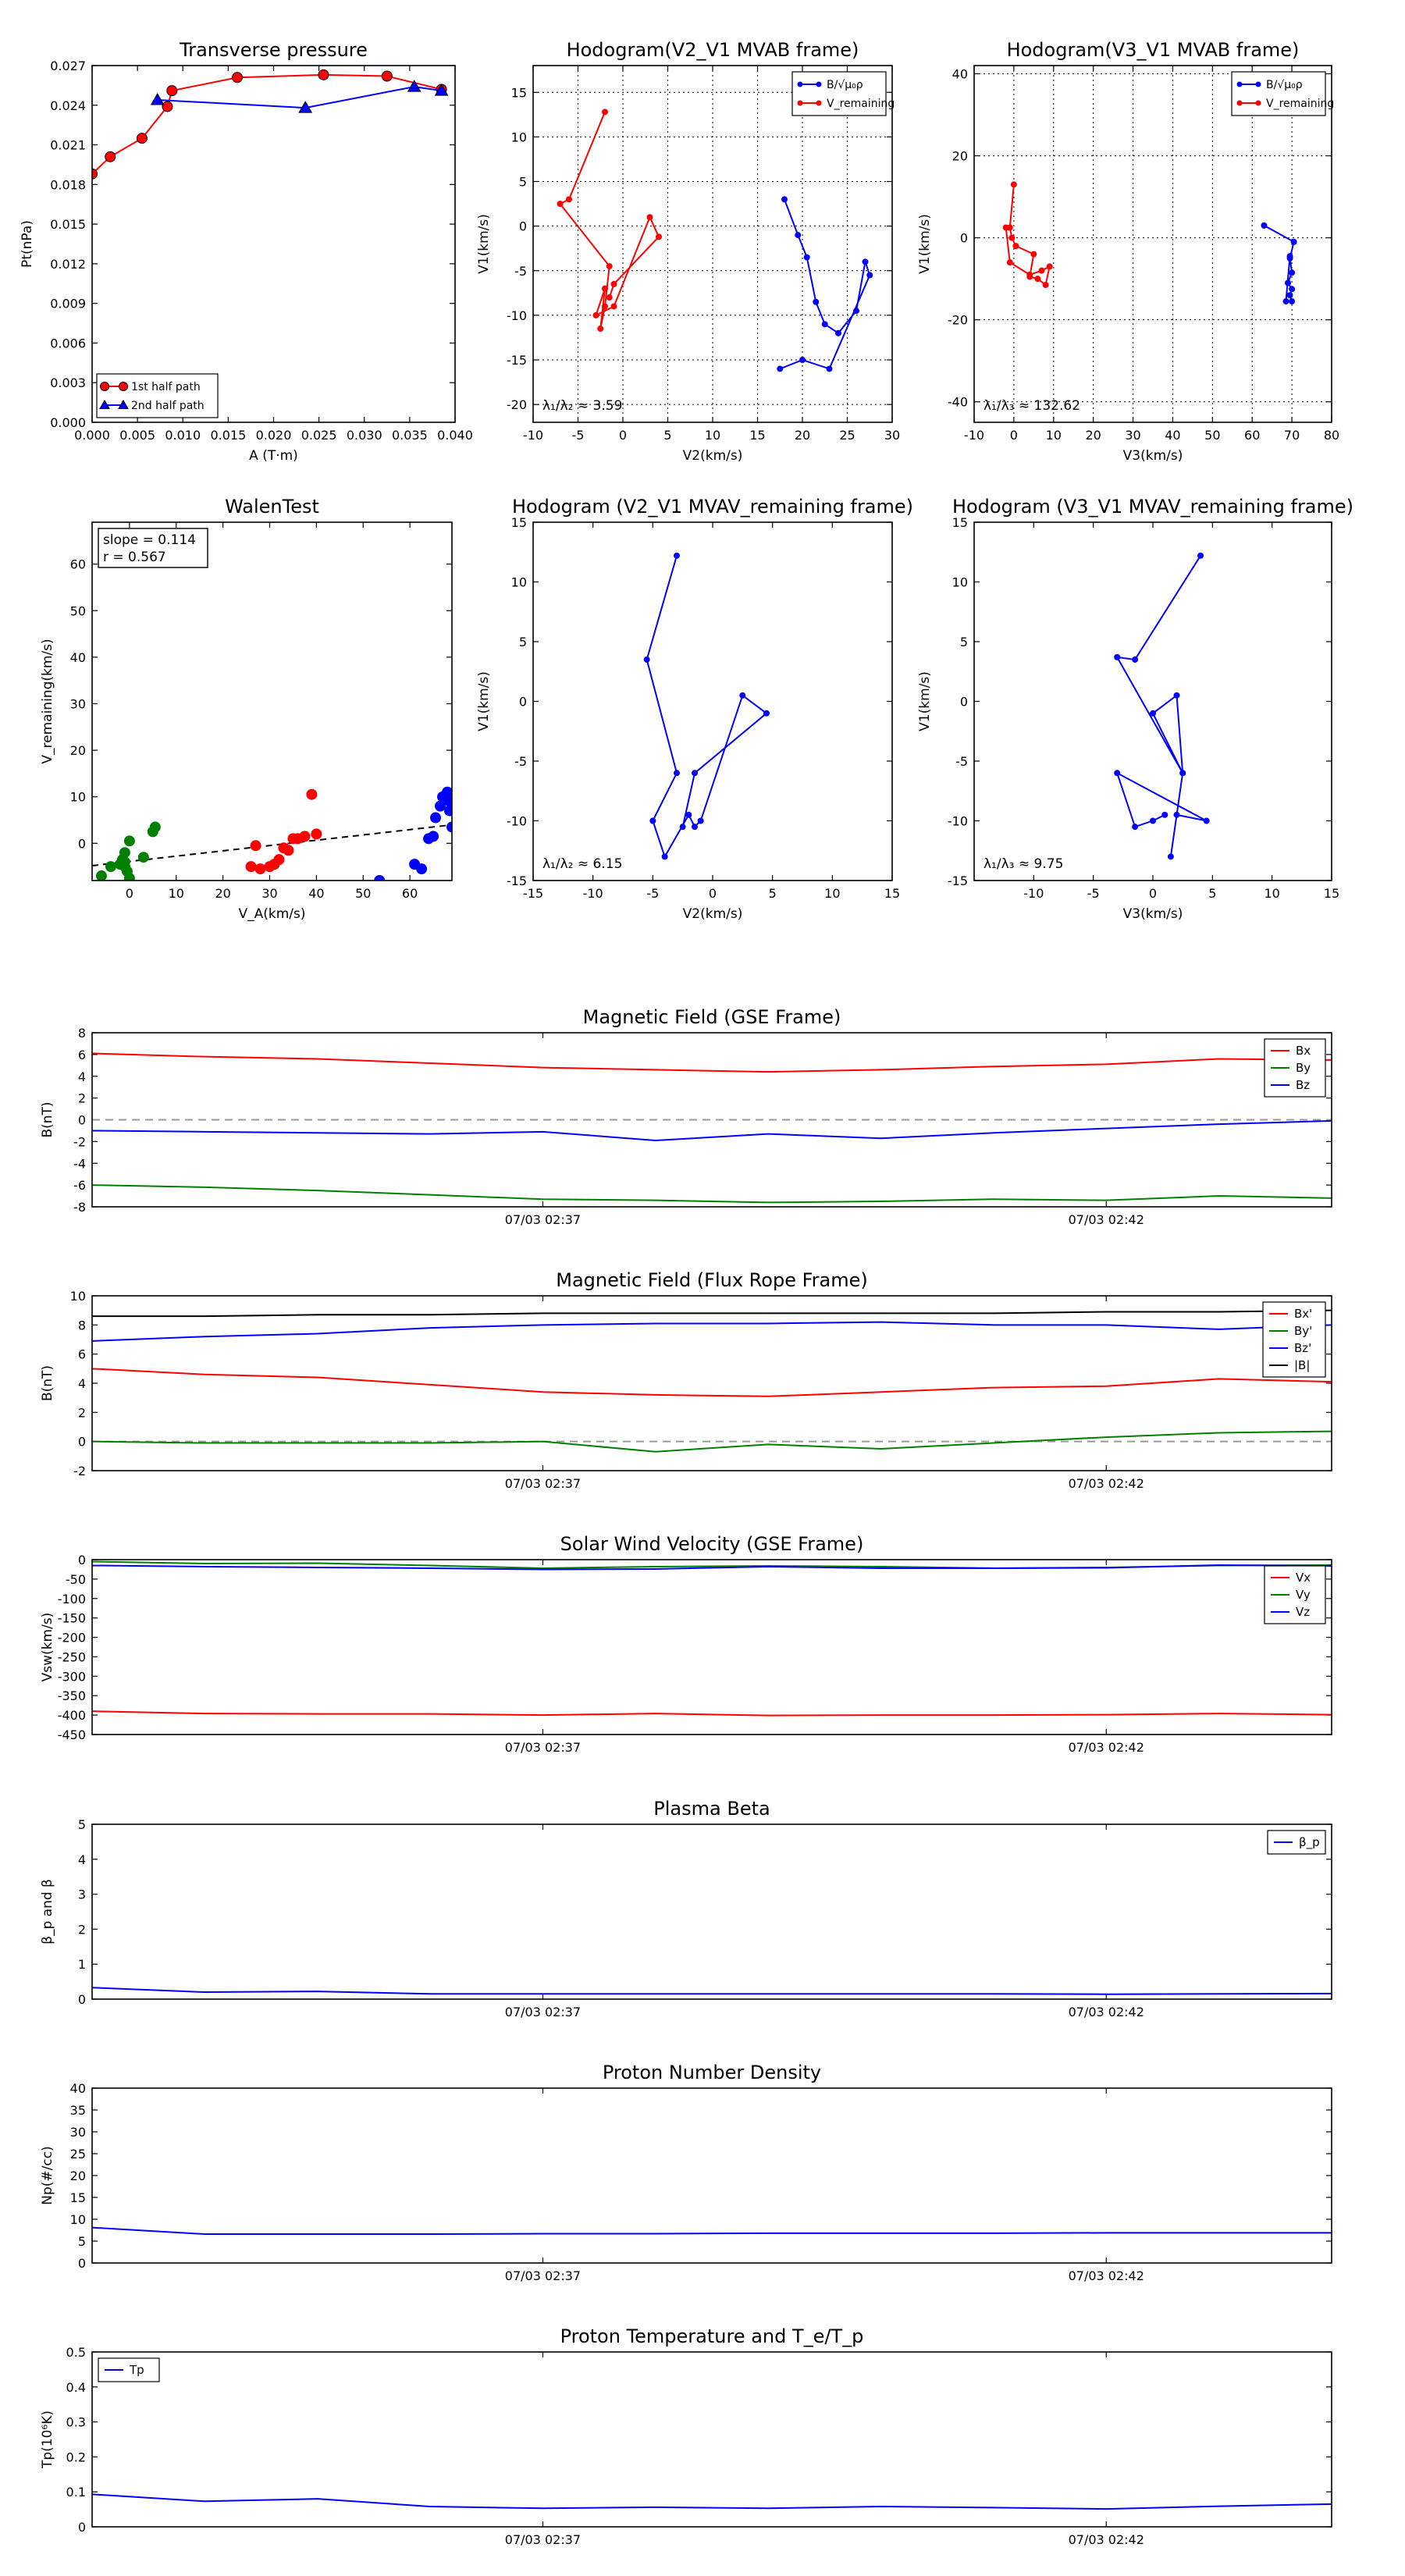 This screenshot has height=2576, width=1405. Describe the element at coordinates (578, 435) in the screenshot. I see `x-tick-label: -5` at that location.